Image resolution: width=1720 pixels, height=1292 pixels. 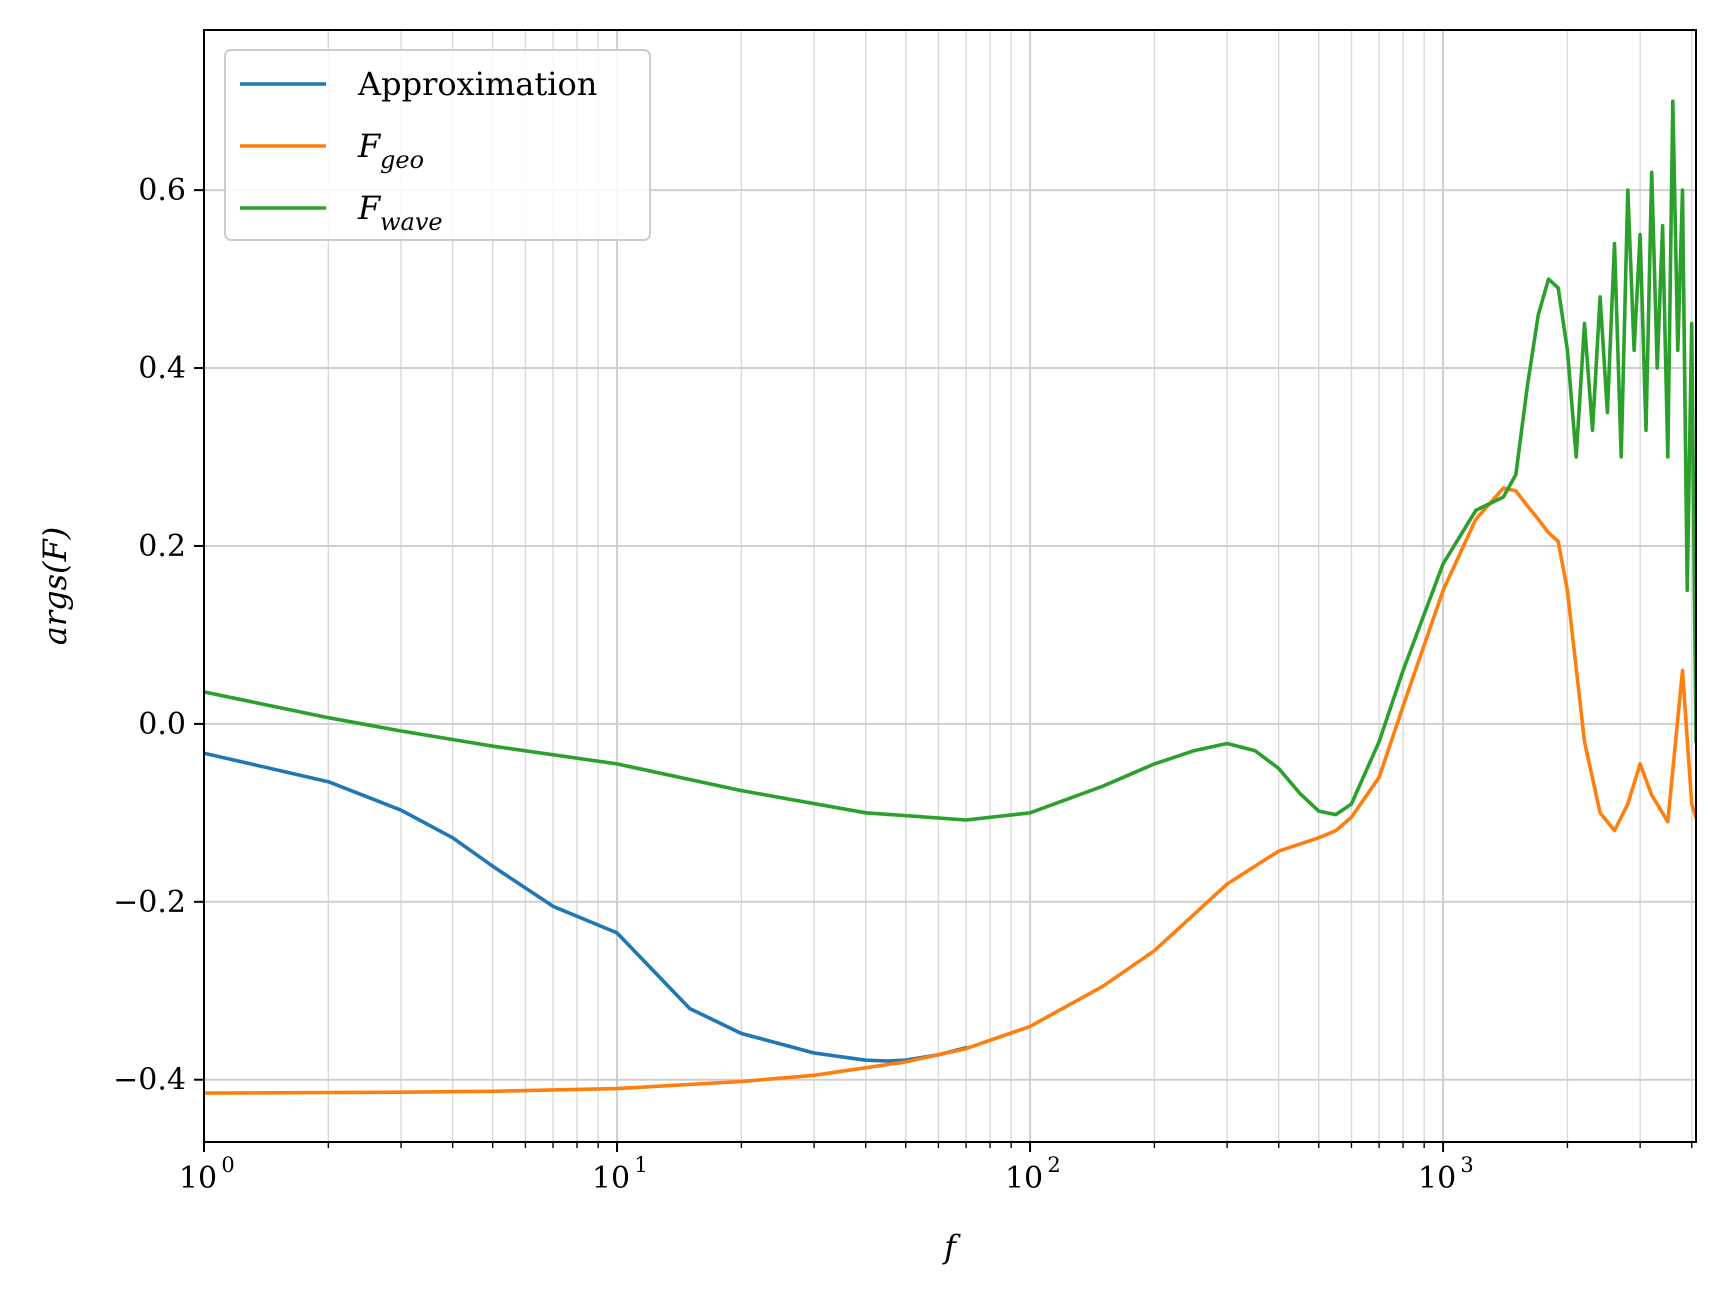 I want to click on legend-label-sub: geo, so click(x=402, y=160).